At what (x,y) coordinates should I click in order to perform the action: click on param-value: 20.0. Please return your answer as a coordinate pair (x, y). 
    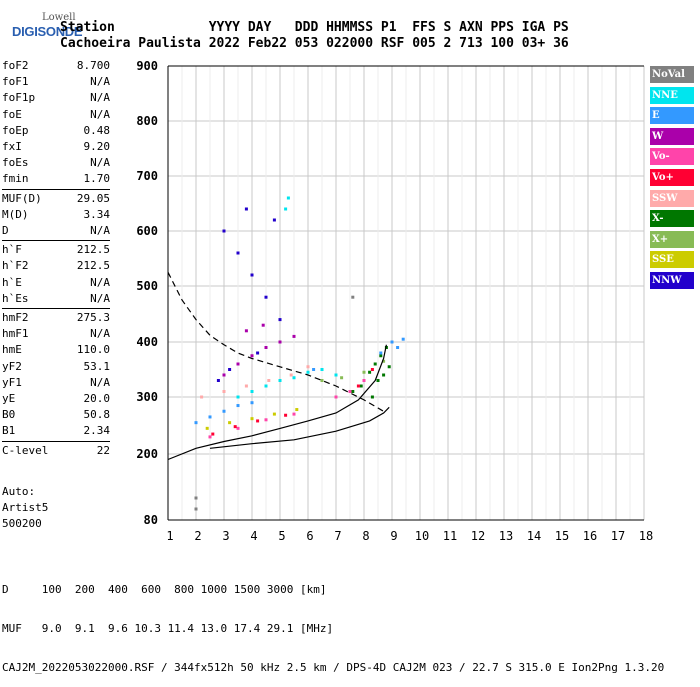
    Looking at the image, I should click on (97, 398).